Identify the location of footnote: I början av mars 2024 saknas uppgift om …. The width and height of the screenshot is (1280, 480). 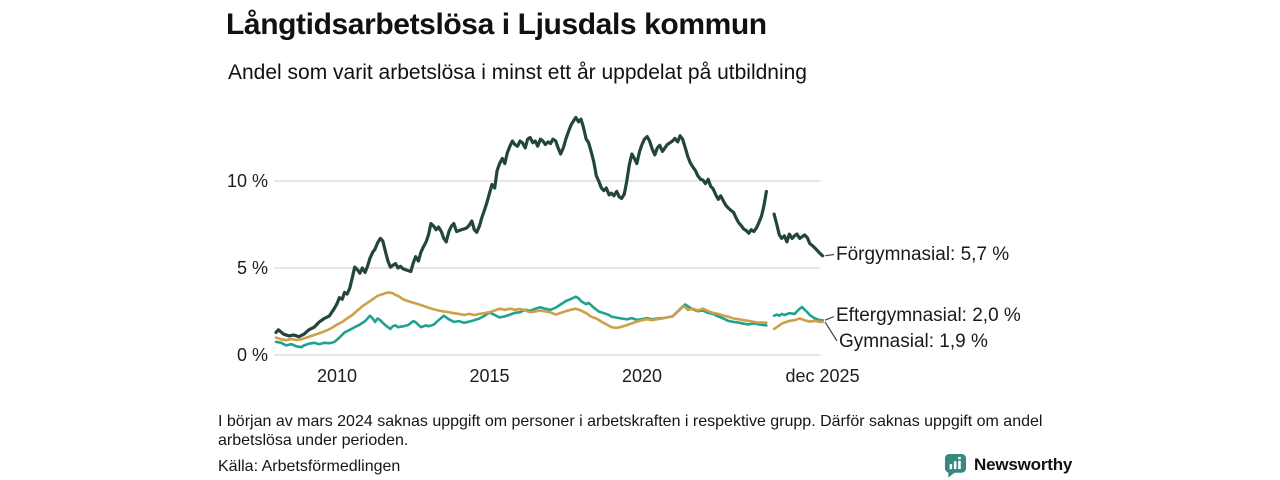
(630, 431).